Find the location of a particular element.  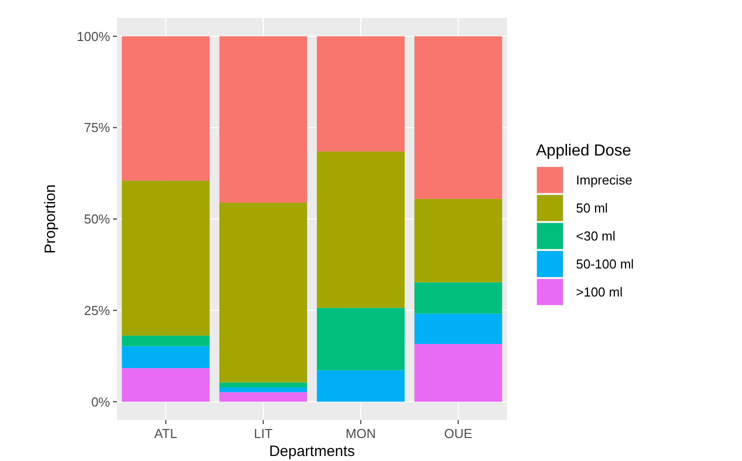

x-tick-label: MON is located at coordinates (361, 433).